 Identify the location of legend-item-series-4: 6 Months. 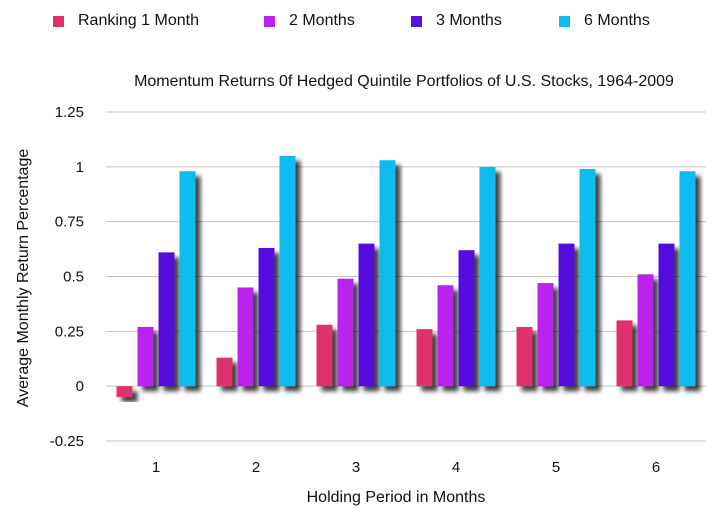
(604, 21).